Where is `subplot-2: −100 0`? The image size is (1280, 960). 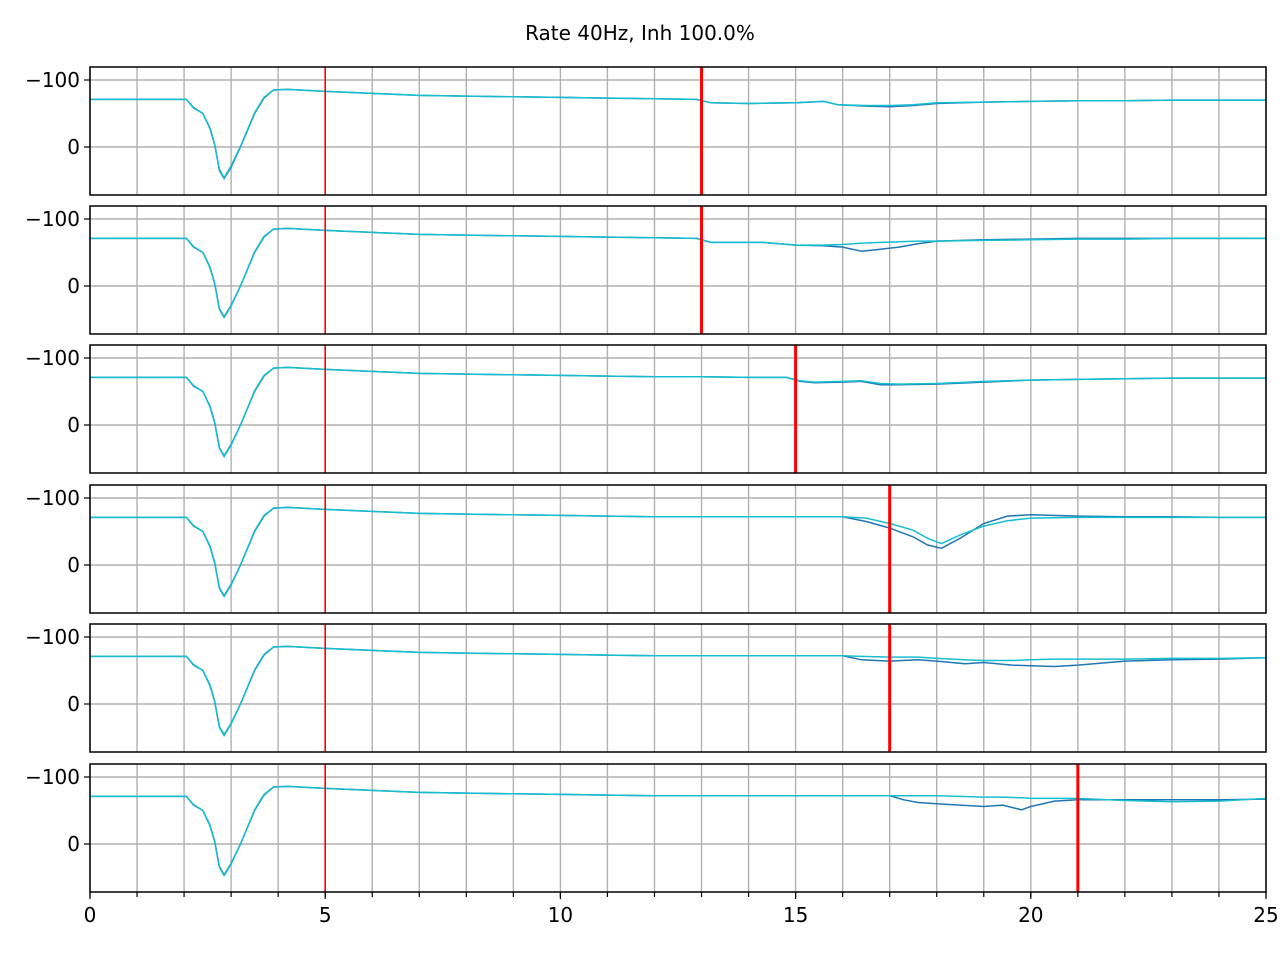
subplot-2: −100 0 is located at coordinates (646, 270).